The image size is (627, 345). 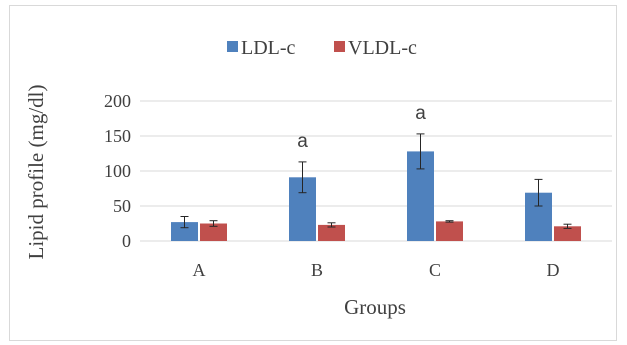 I want to click on y-axis-ticks: 0 50 100 150 200, so click(x=117, y=171).